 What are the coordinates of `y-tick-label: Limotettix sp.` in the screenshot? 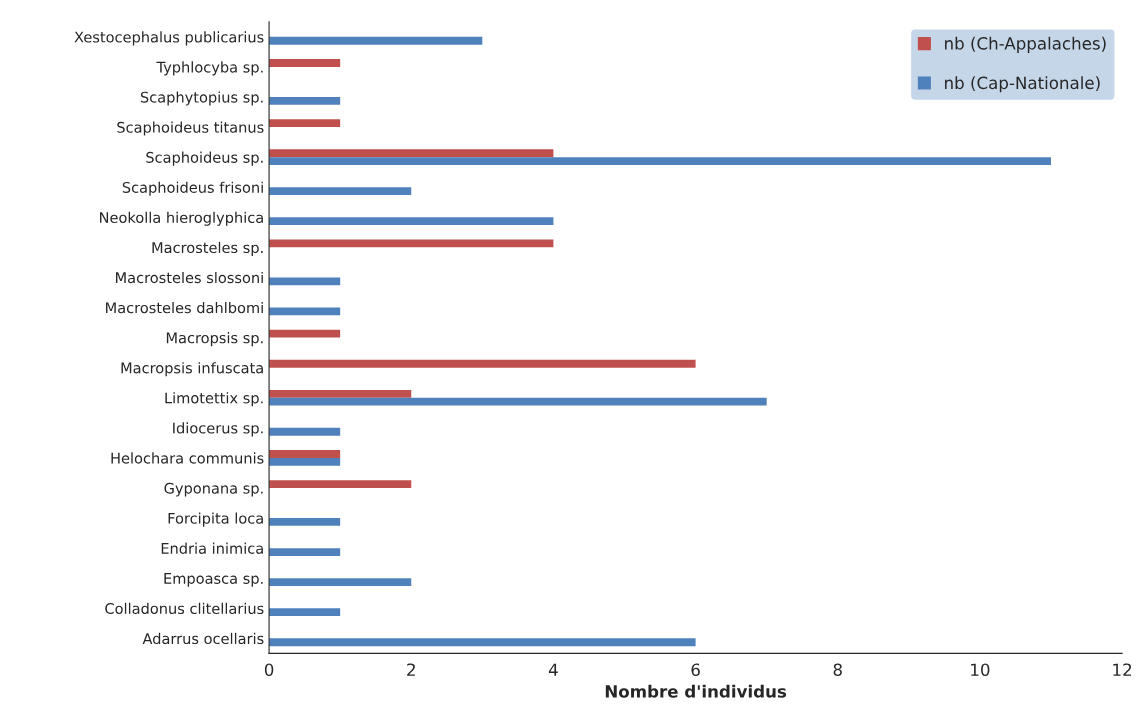 It's located at (214, 399).